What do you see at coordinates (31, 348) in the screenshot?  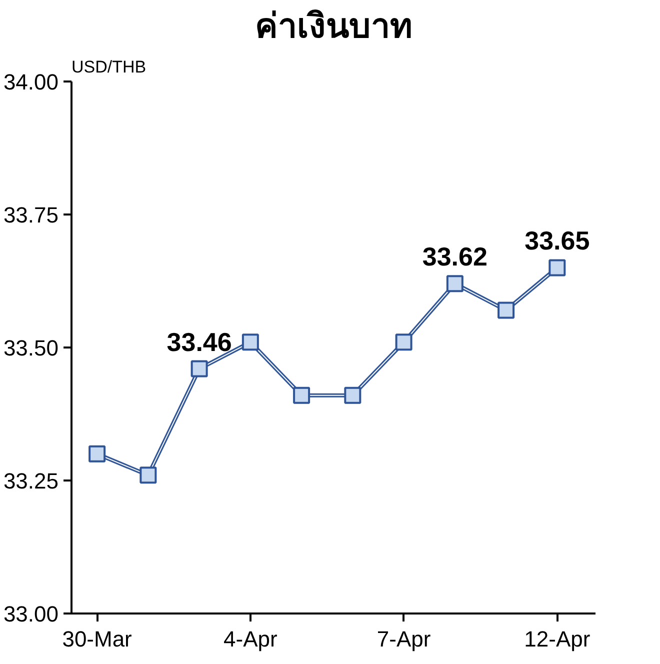 I see `y-tick-label: 33.50` at bounding box center [31, 348].